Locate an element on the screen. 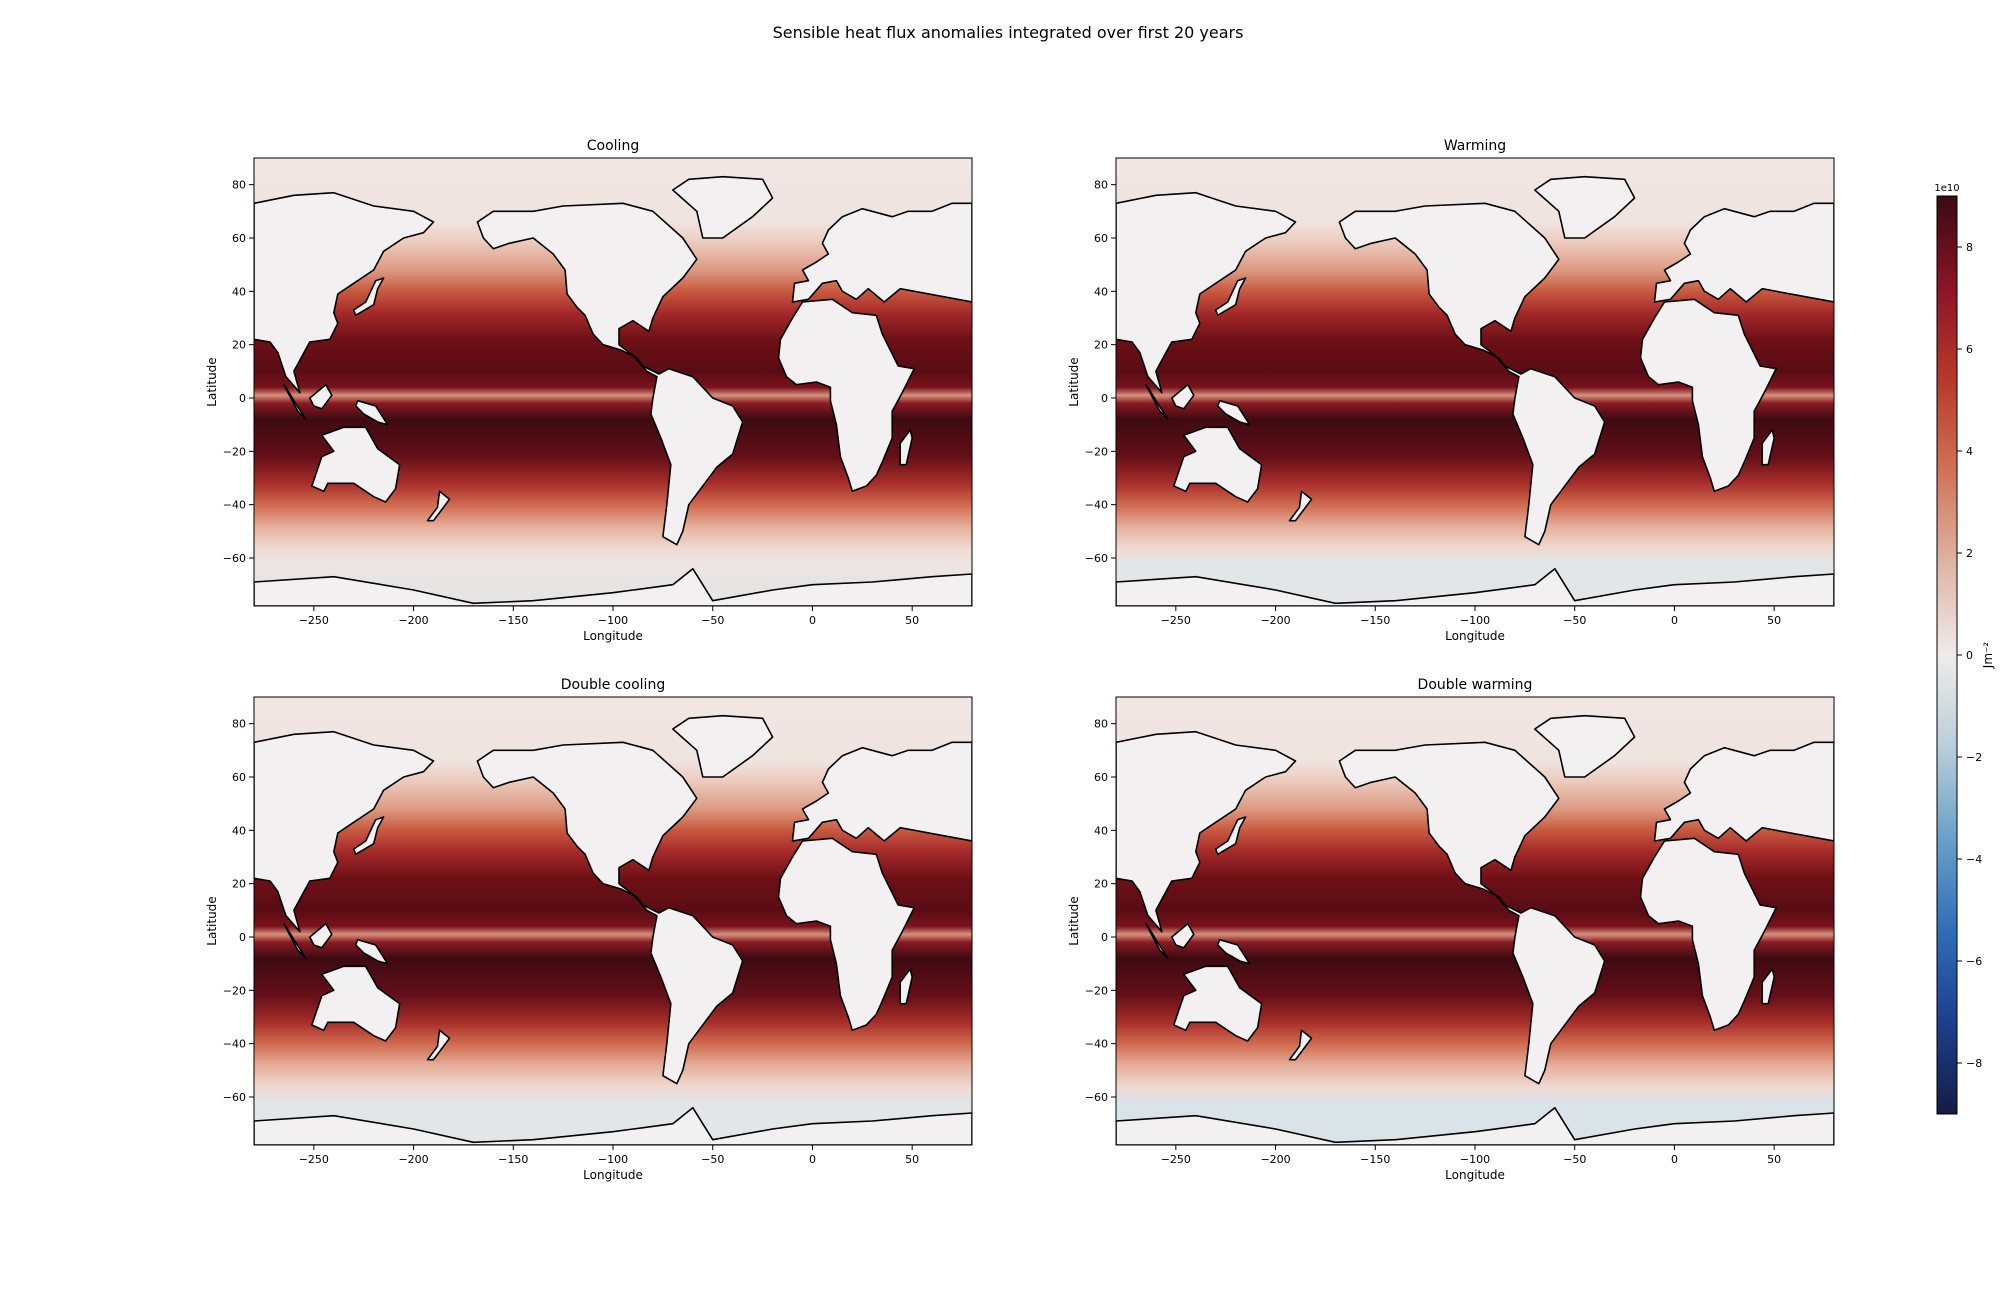 Image resolution: width=2016 pixels, height=1296 pixels. panel-title: Cooling is located at coordinates (613, 146).